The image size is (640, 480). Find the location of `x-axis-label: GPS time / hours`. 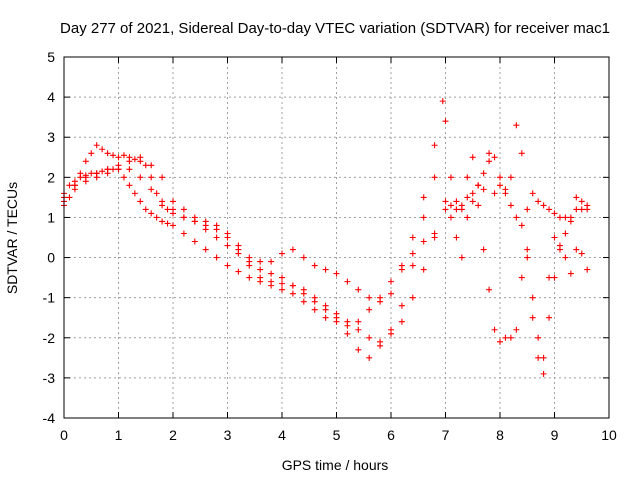

x-axis-label: GPS time / hours is located at coordinates (335, 465).